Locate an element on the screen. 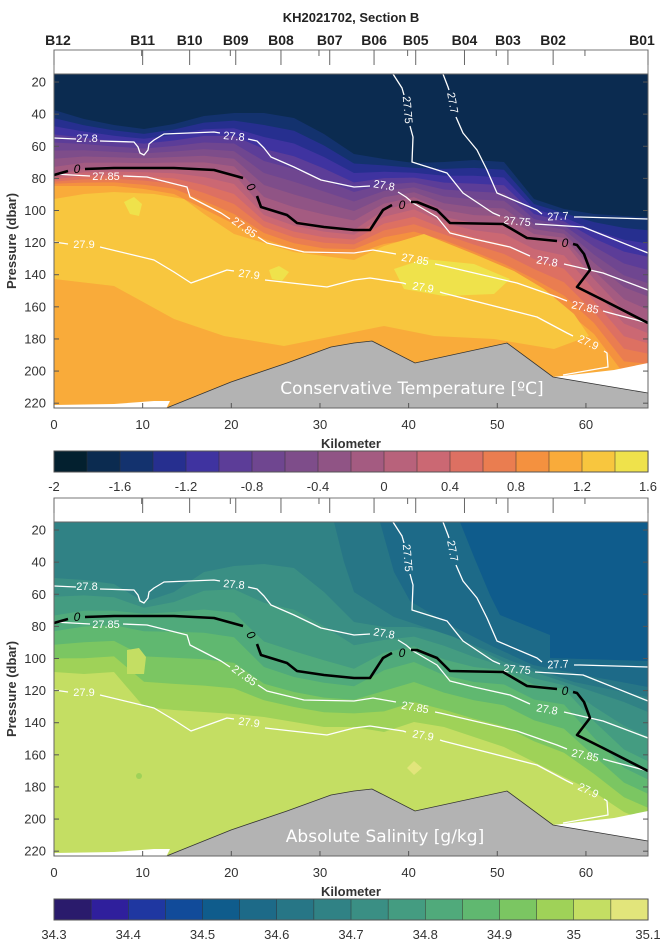  x-tick-label: 60 is located at coordinates (586, 872).